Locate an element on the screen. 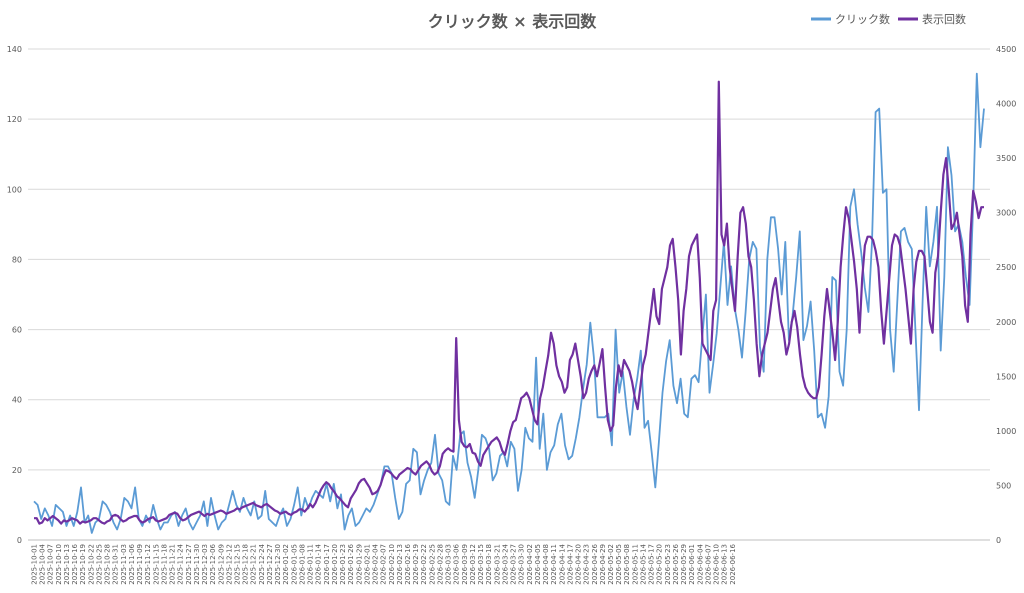  y-right-tick-label: 2000 is located at coordinates (1006, 322).